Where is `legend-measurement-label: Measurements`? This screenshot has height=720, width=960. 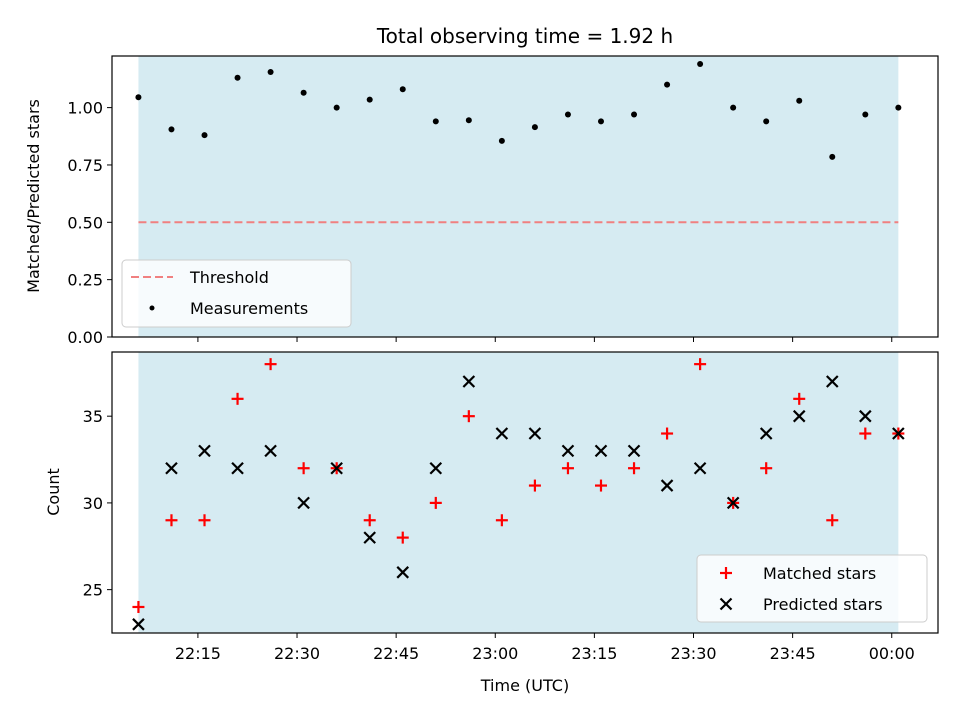
legend-measurement-label: Measurements is located at coordinates (249, 308).